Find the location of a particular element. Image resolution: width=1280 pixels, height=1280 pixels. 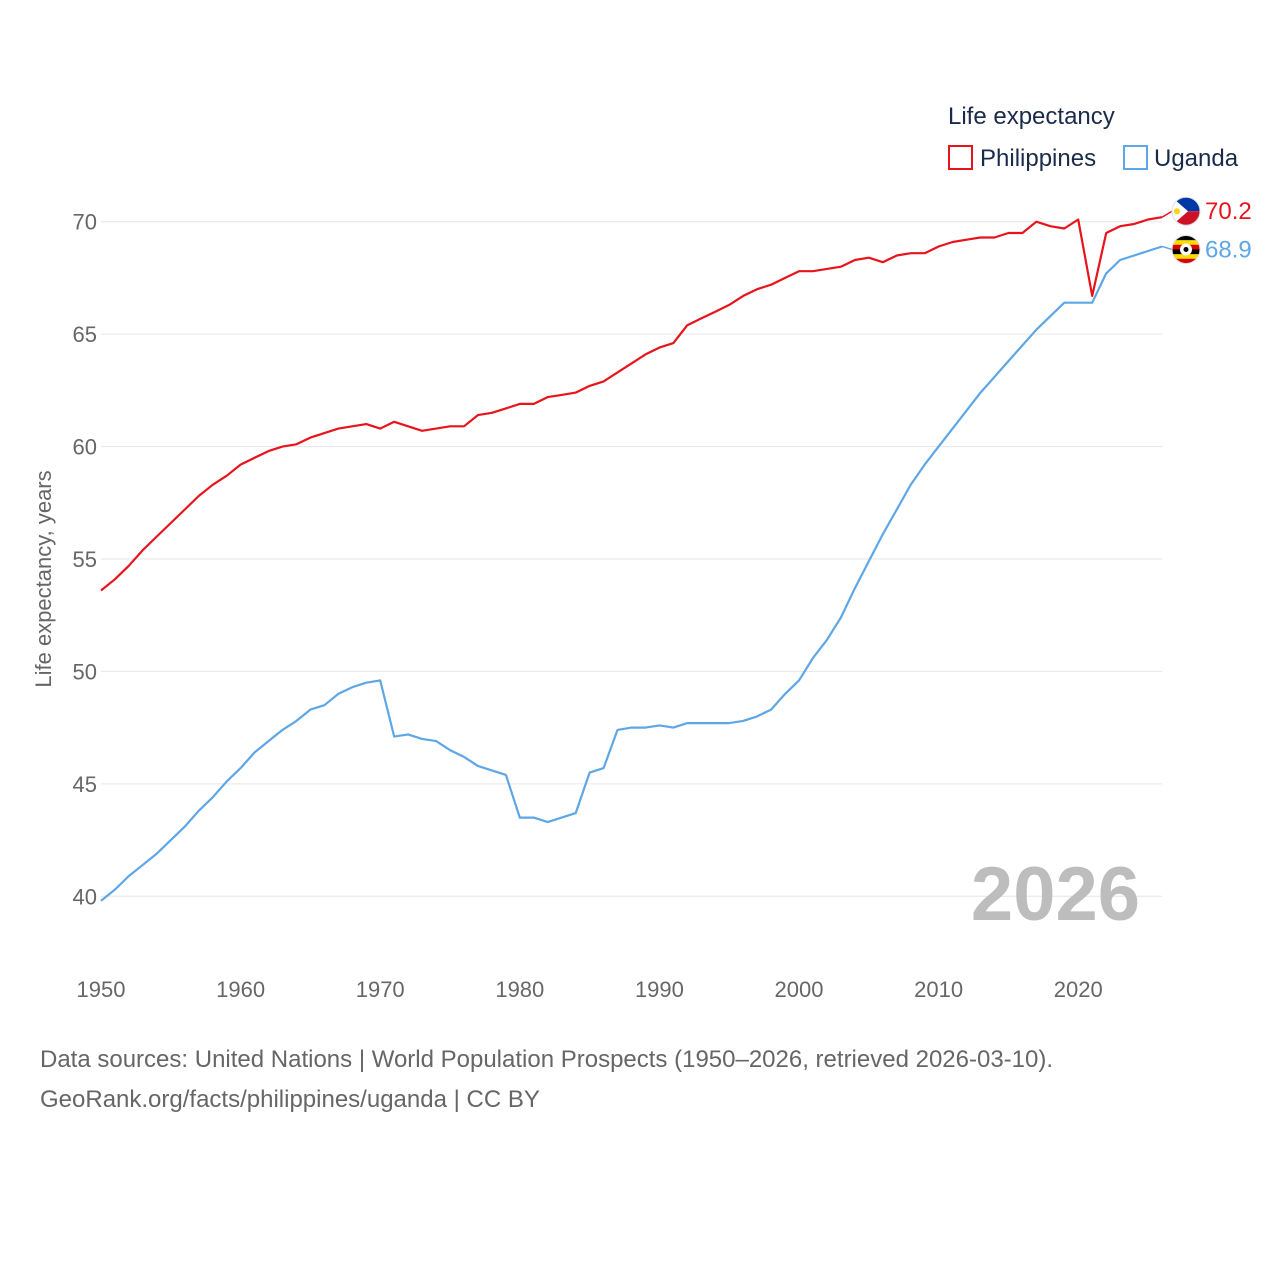

legend-label-philippines: Philippines is located at coordinates (1038, 158).